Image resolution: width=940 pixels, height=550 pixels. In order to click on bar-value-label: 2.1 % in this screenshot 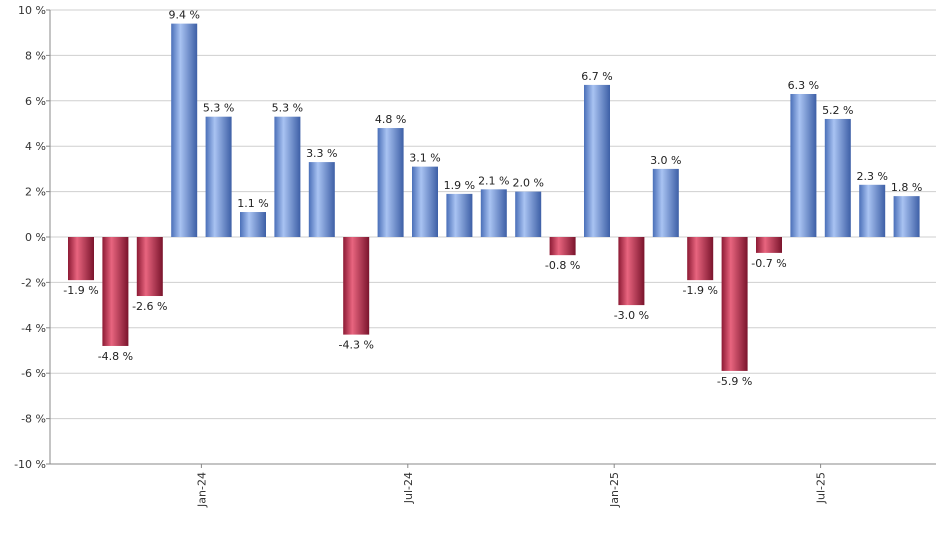, I will do `click(493, 180)`.